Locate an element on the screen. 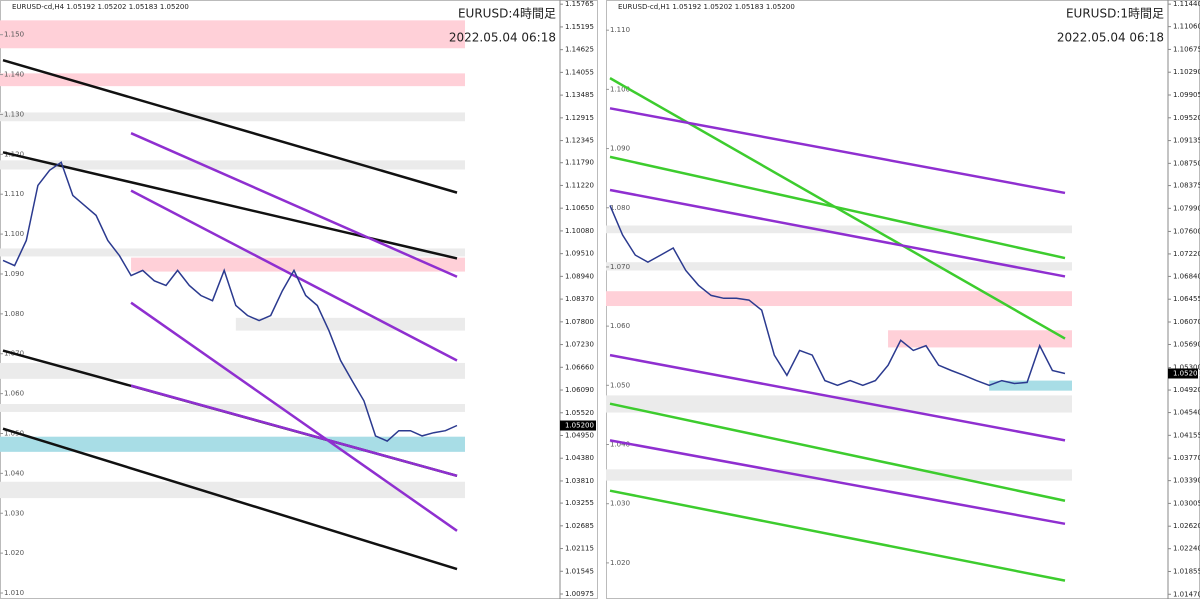 The width and height of the screenshot is (1200, 599). level-label: 1.090 is located at coordinates (14, 274).